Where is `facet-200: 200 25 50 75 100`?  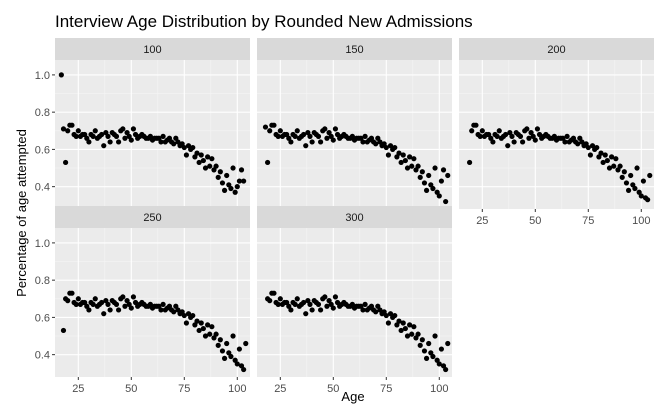
facet-200: 200 25 50 75 100 is located at coordinates (556, 132).